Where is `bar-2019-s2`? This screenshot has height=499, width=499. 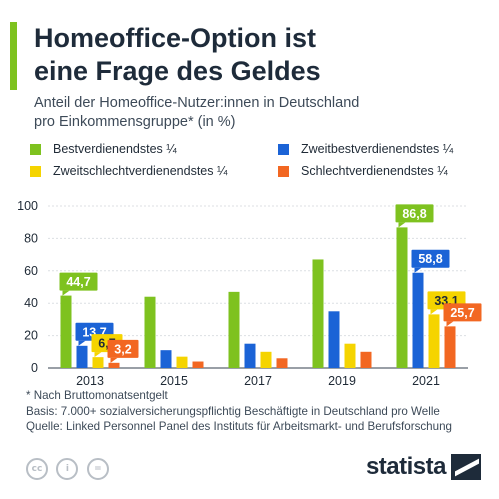
bar-2019-s2 is located at coordinates (334, 339).